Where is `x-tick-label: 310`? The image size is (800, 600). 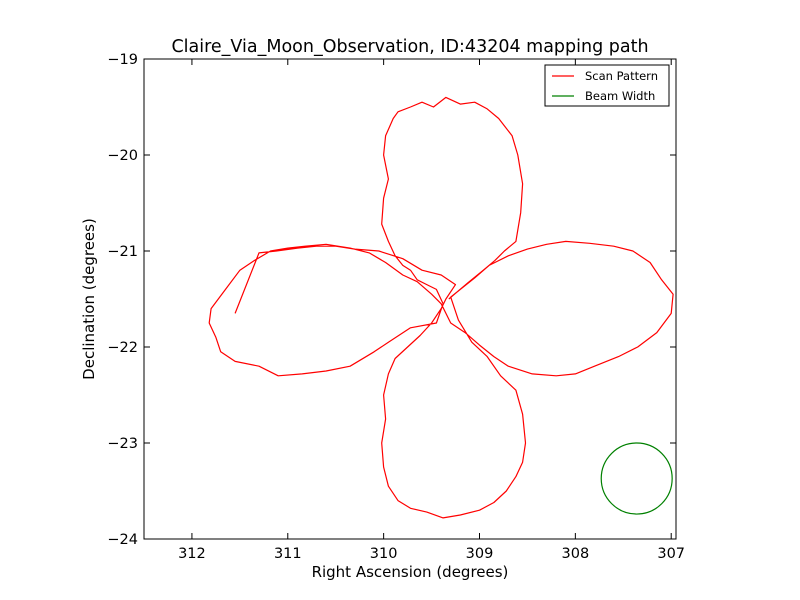
x-tick-label: 310 is located at coordinates (384, 554).